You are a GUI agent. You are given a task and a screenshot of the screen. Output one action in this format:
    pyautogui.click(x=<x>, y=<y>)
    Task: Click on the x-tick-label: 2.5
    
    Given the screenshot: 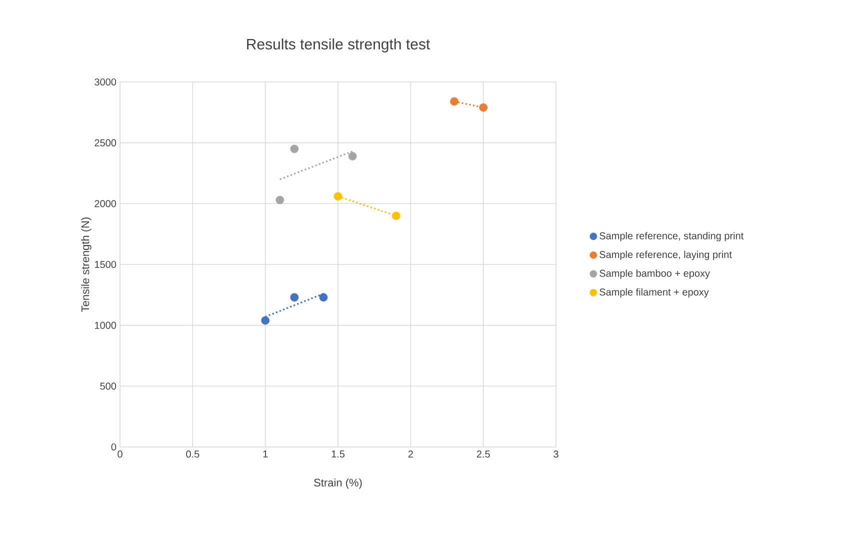 What is the action you would take?
    pyautogui.click(x=483, y=454)
    